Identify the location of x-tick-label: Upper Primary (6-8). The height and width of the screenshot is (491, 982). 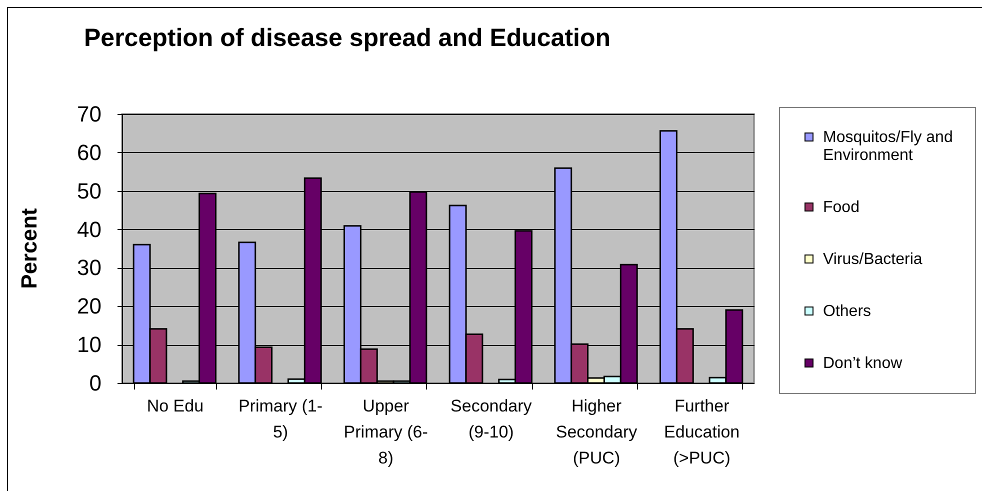
(386, 432).